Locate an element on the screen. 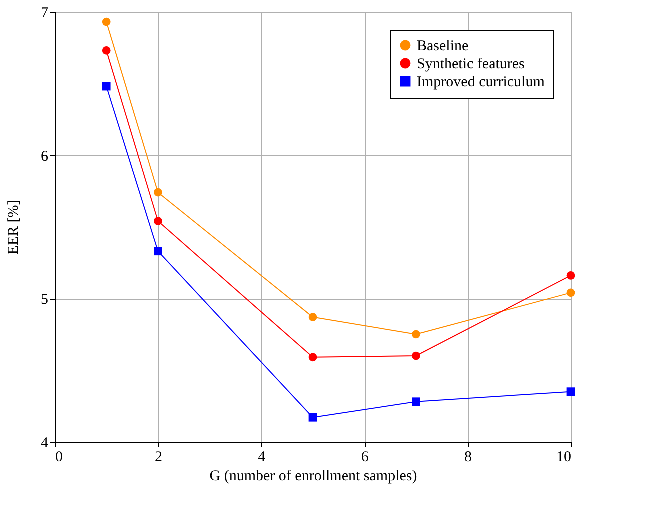  y-tick-label: 7 is located at coordinates (45, 14).